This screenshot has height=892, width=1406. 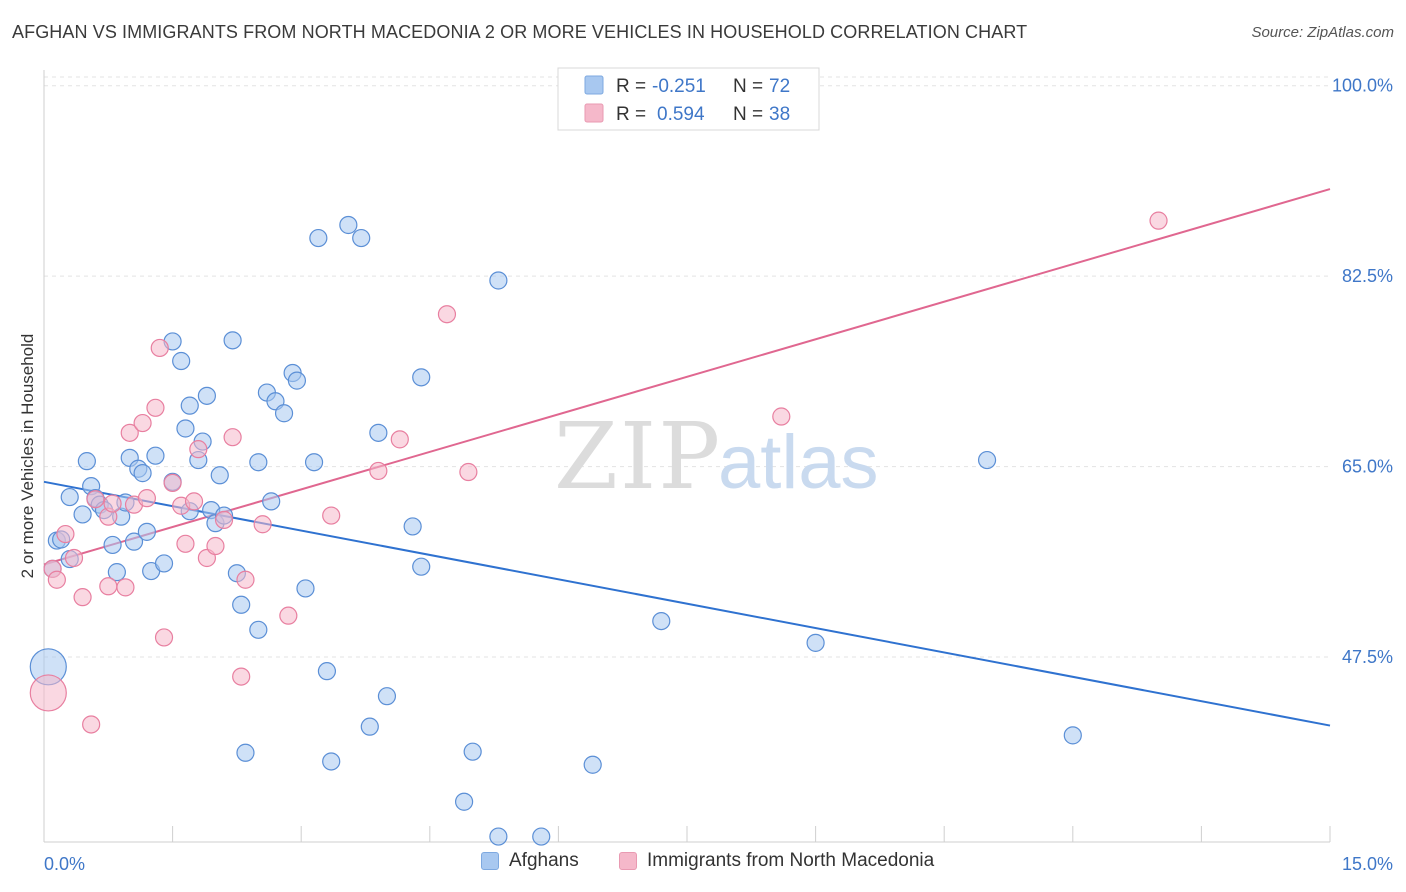 What do you see at coordinates (779, 114) in the screenshot?
I see `stats-n-value-macedonia: 38` at bounding box center [779, 114].